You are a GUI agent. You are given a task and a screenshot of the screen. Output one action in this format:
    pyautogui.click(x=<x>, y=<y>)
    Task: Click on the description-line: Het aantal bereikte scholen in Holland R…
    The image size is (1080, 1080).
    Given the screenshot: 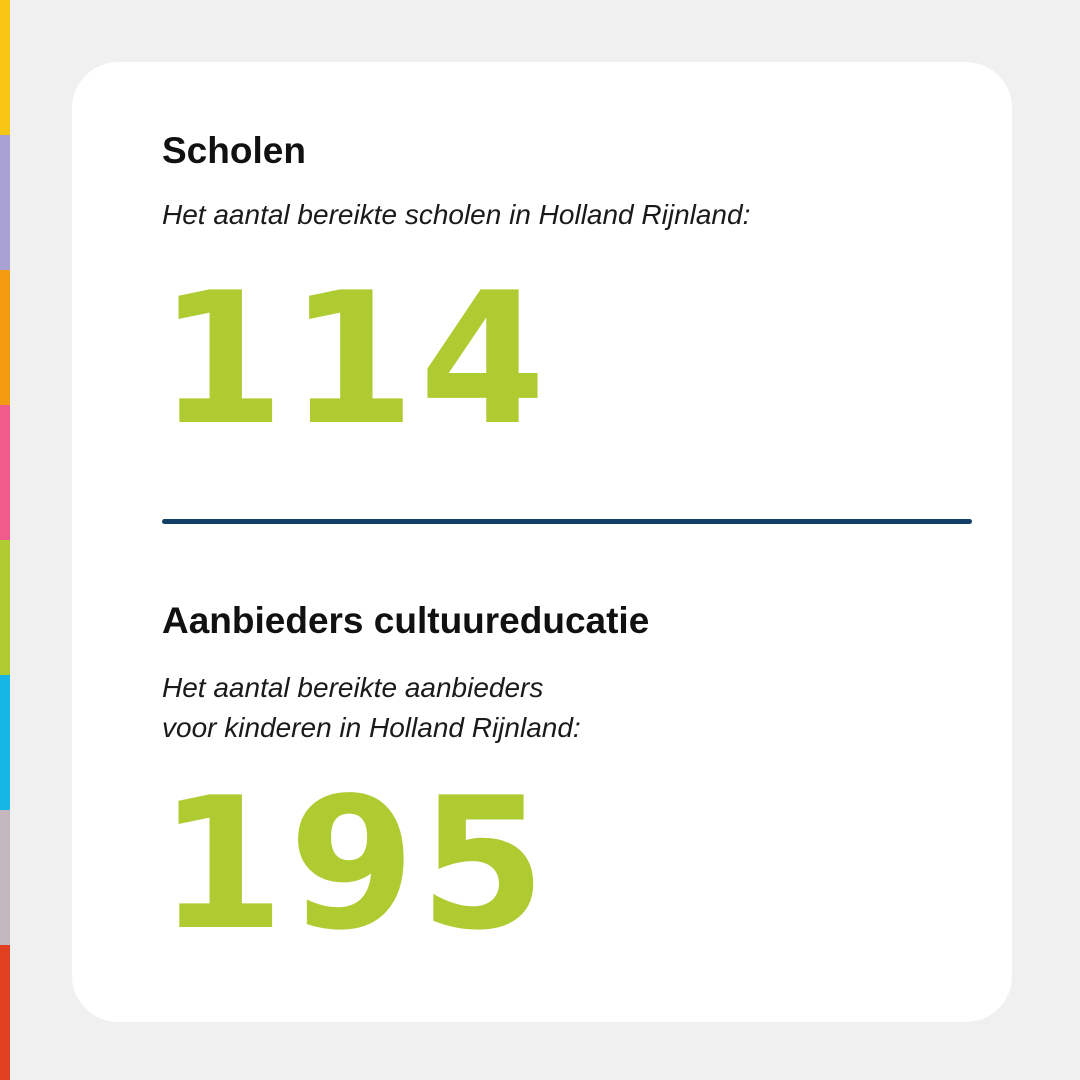 What is the action you would take?
    pyautogui.click(x=456, y=214)
    